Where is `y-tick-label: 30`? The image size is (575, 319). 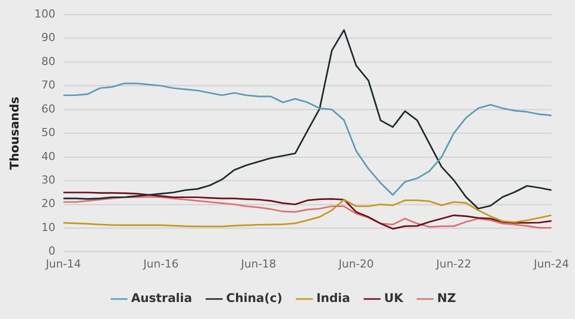 y-tick-label: 30 is located at coordinates (48, 180).